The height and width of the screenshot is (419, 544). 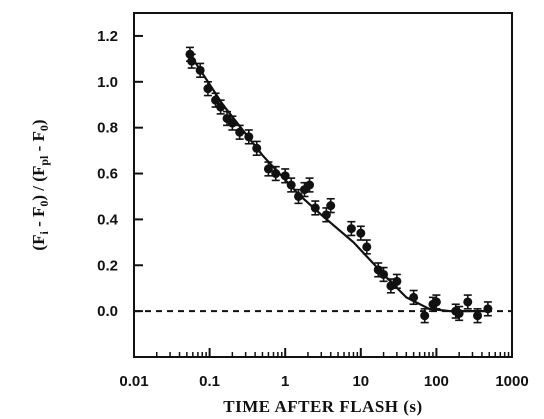 I want to click on y-axis-label: (Fi - F0) / (Fpl - F0), so click(x=40, y=184).